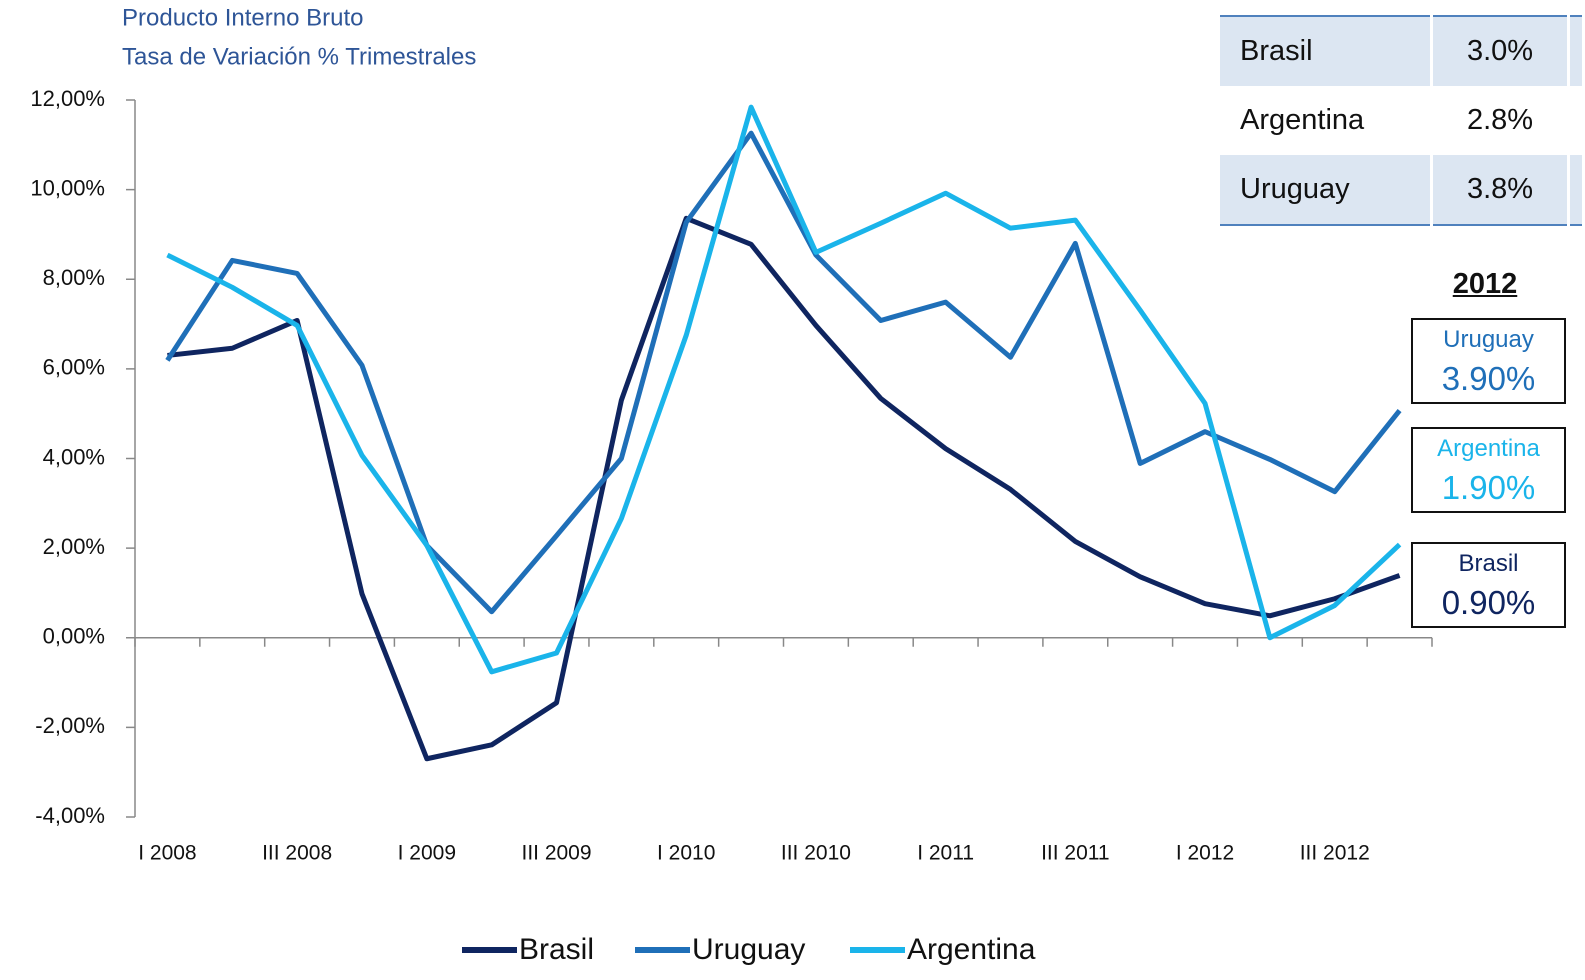 Image resolution: width=1585 pixels, height=980 pixels. Describe the element at coordinates (556, 853) in the screenshot. I see `x-tick-label: III 2009` at that location.